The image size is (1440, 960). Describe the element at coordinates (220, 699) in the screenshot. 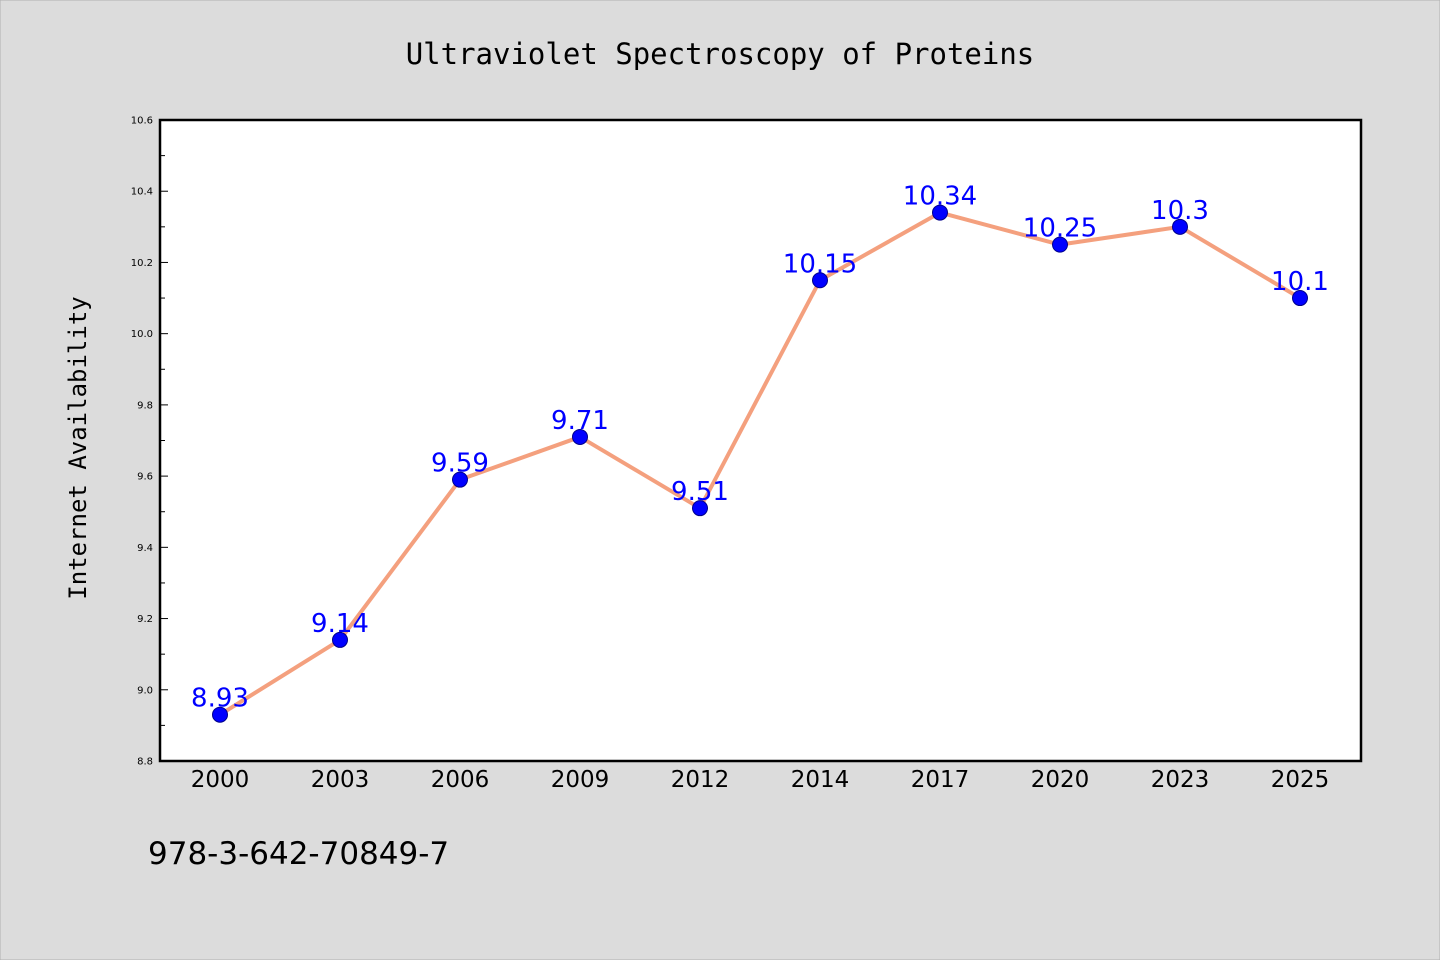

I see `data-label: 8.93` at that location.